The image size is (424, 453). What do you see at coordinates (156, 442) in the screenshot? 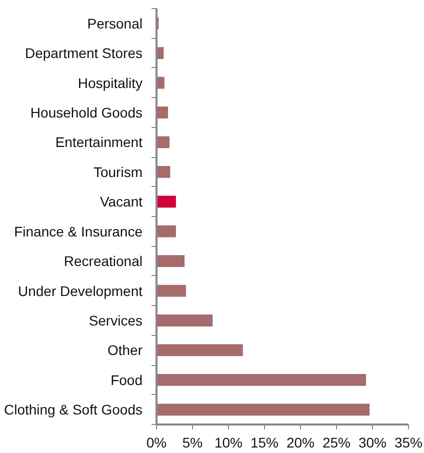
I see `x-tick-label: 0%` at bounding box center [156, 442].